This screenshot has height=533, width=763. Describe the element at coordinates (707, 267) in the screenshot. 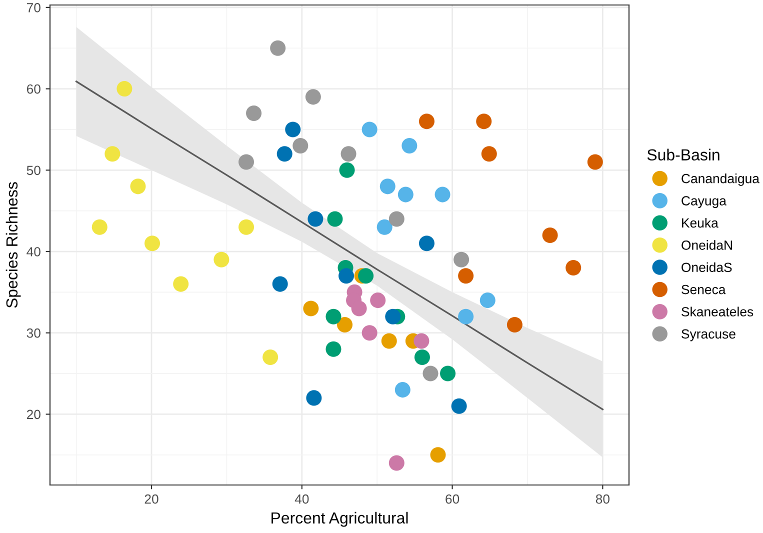

I see `legend-label: OneidaS` at that location.